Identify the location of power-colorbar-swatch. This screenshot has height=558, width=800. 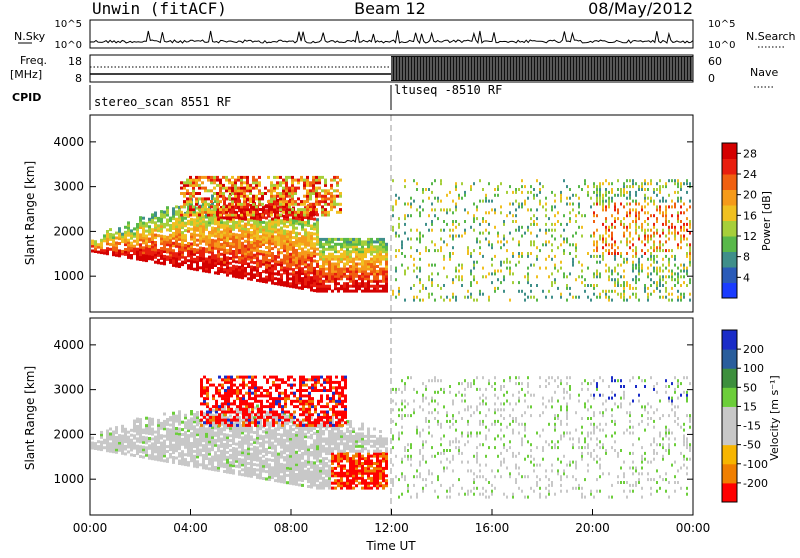
(729, 213).